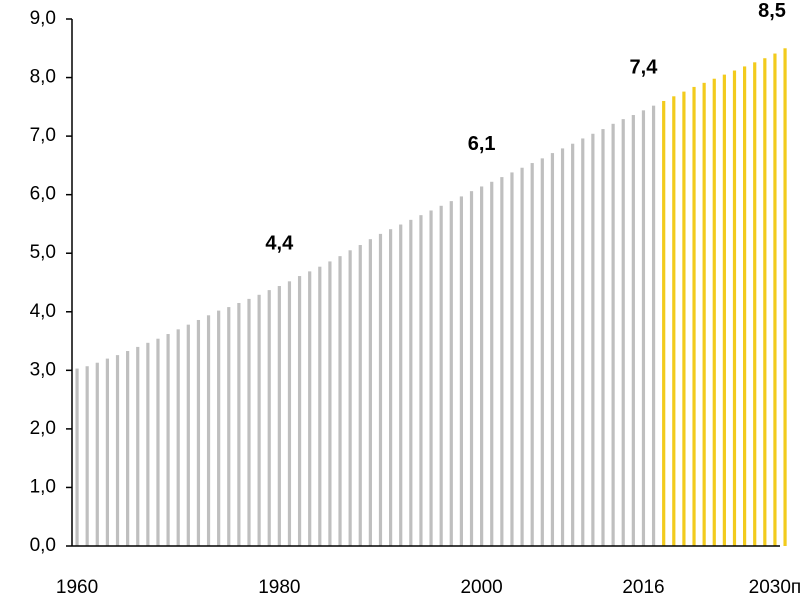  Describe the element at coordinates (43, 311) in the screenshot. I see `y-tick-label: 4,0` at that location.